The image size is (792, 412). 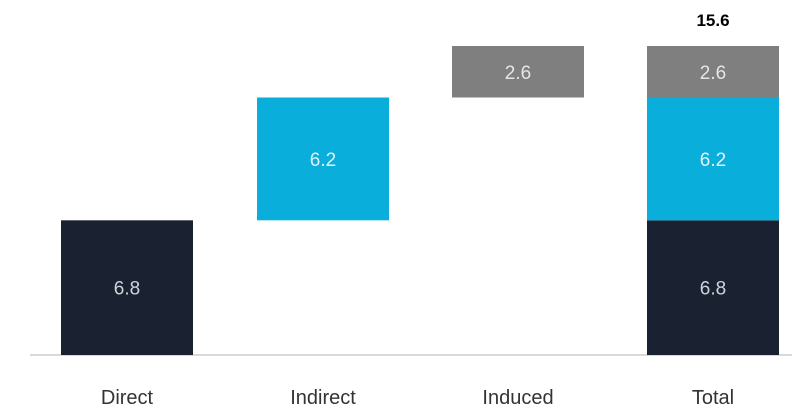 I want to click on value-label-induced-2: 2.6, so click(x=518, y=73).